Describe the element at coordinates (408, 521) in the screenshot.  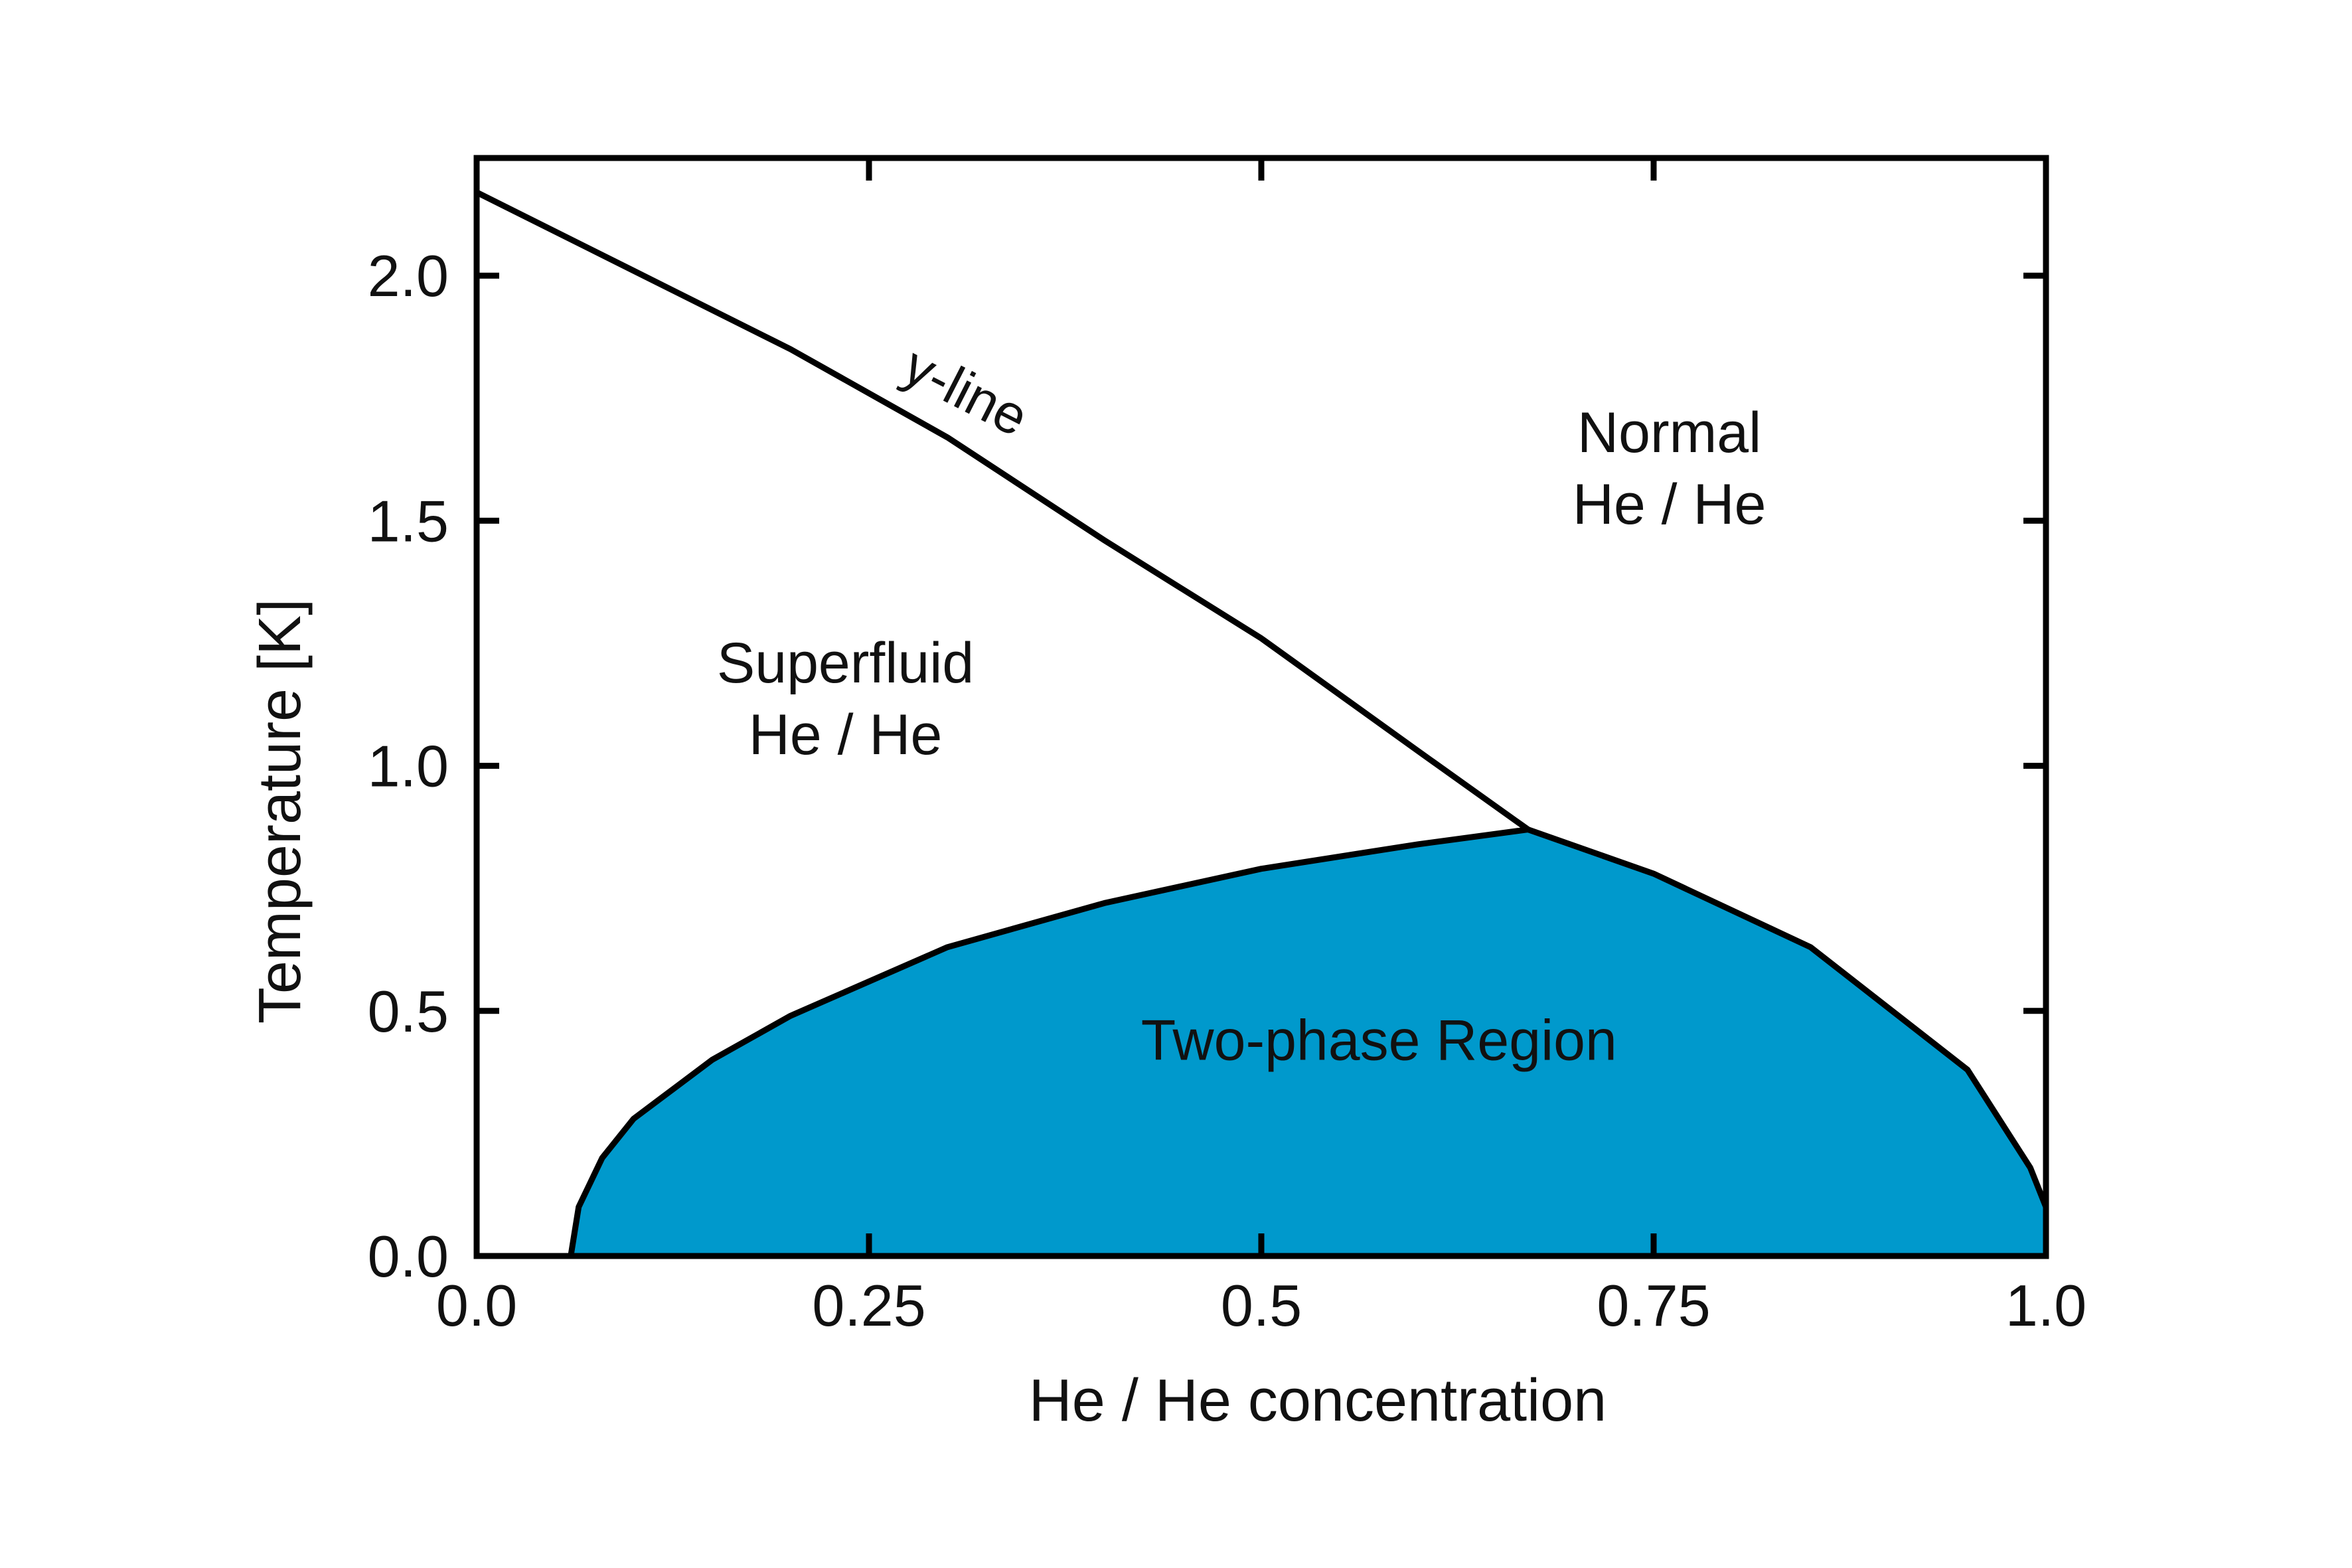
I see `y-tick-label: 1.5` at that location.